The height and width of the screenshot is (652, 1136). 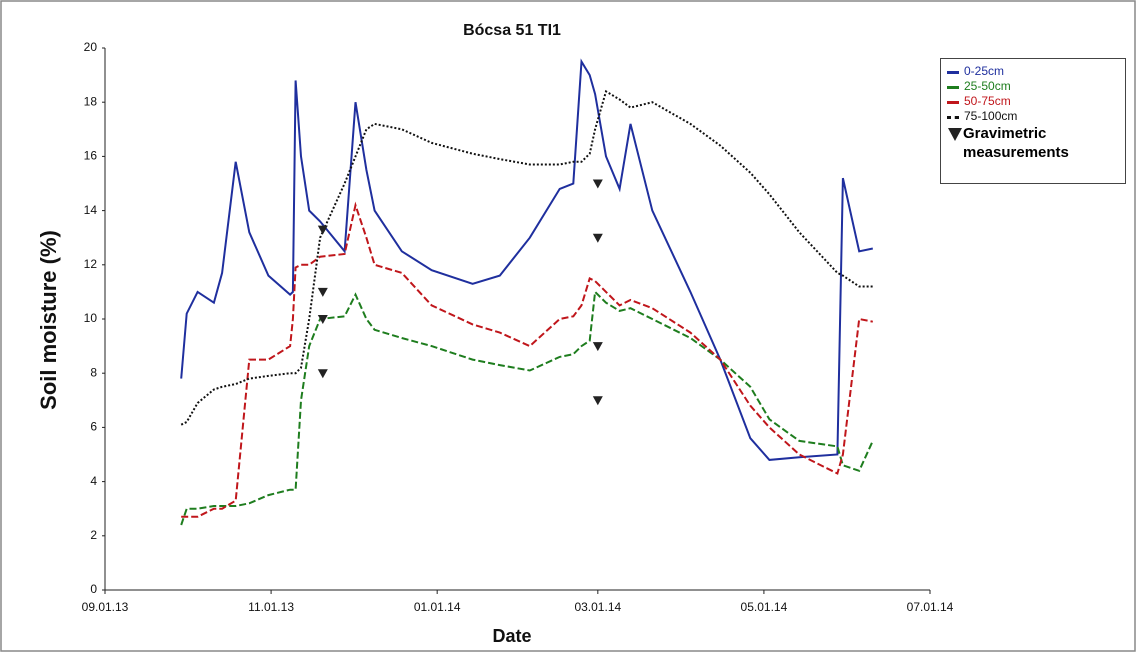 What do you see at coordinates (91, 101) in the screenshot?
I see `y-tick-label: 18` at bounding box center [91, 101].